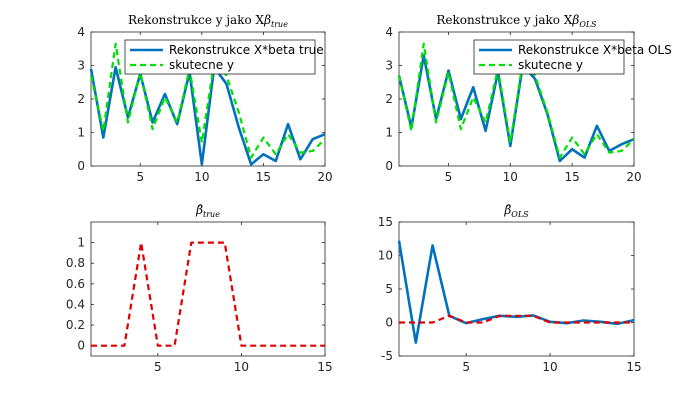 The height and width of the screenshot is (400, 700). Describe the element at coordinates (387, 356) in the screenshot. I see `y-tick-label: -5` at that location.